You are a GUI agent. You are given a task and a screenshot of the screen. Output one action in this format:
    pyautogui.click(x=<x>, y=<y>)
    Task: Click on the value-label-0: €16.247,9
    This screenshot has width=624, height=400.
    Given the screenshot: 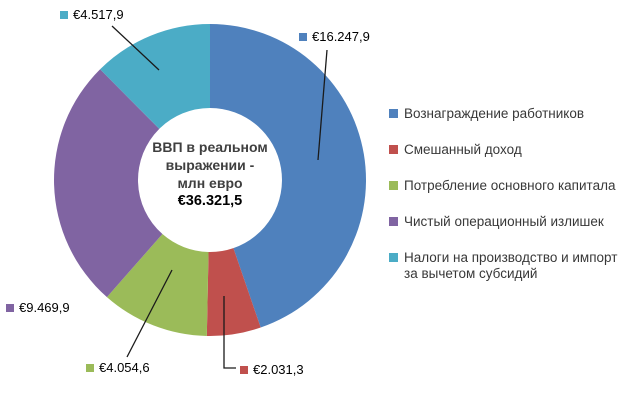 What is the action you would take?
    pyautogui.click(x=334, y=36)
    